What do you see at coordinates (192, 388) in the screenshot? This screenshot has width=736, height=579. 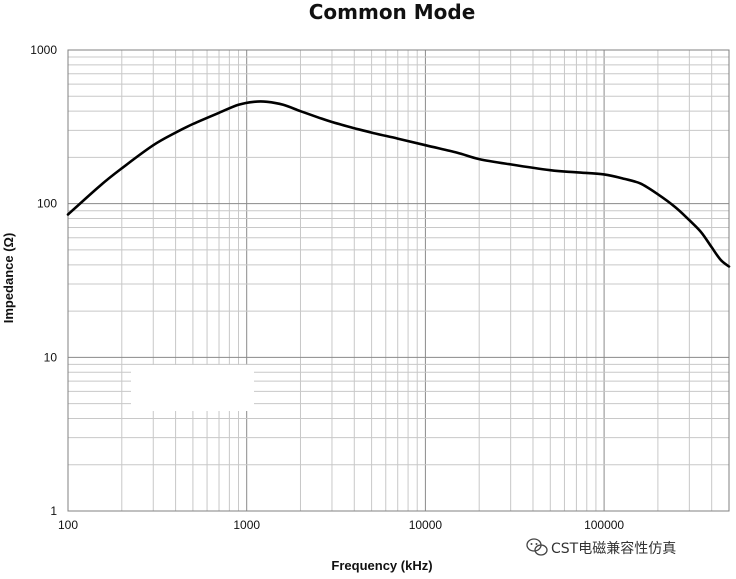 I see `legend-placeholder` at bounding box center [192, 388].